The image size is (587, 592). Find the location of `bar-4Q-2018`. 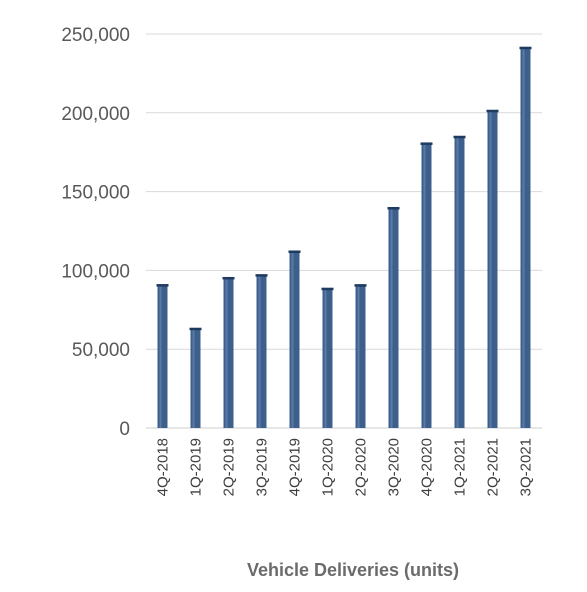

bar-4Q-2018 is located at coordinates (162, 356).